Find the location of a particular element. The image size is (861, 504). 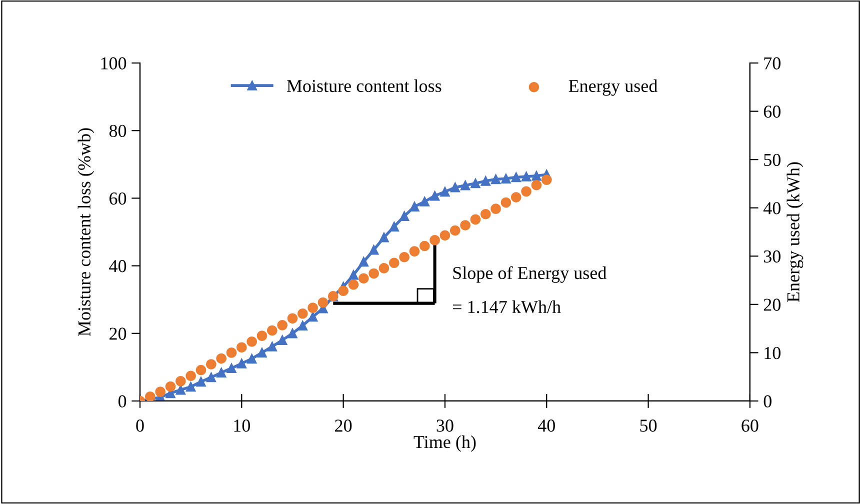

x-tick-label: 50 is located at coordinates (648, 426).